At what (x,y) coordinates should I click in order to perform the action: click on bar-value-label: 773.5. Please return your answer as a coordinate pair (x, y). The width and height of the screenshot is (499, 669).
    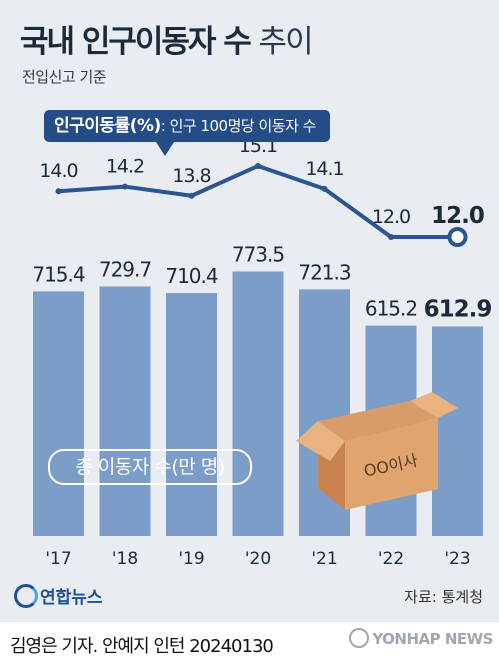
    Looking at the image, I should click on (258, 254).